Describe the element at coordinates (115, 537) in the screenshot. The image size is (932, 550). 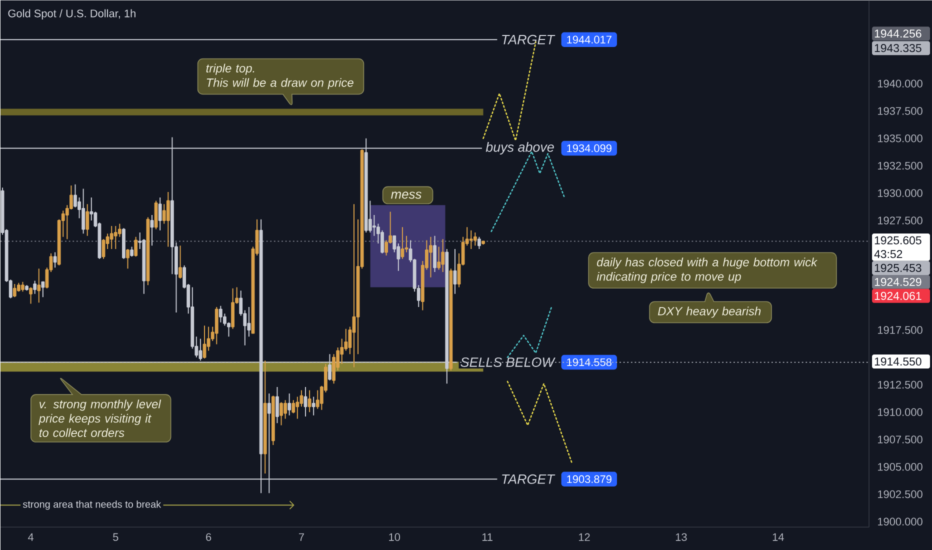
I see `x-tick-label: 5` at that location.